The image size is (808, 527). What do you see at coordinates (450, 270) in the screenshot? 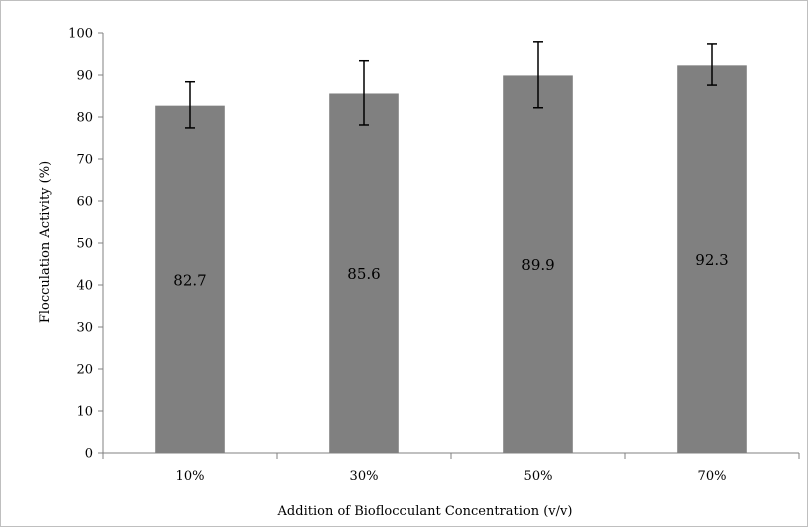
I see `data-labels: 82.7 85.6 89.9 92.3` at bounding box center [450, 270].